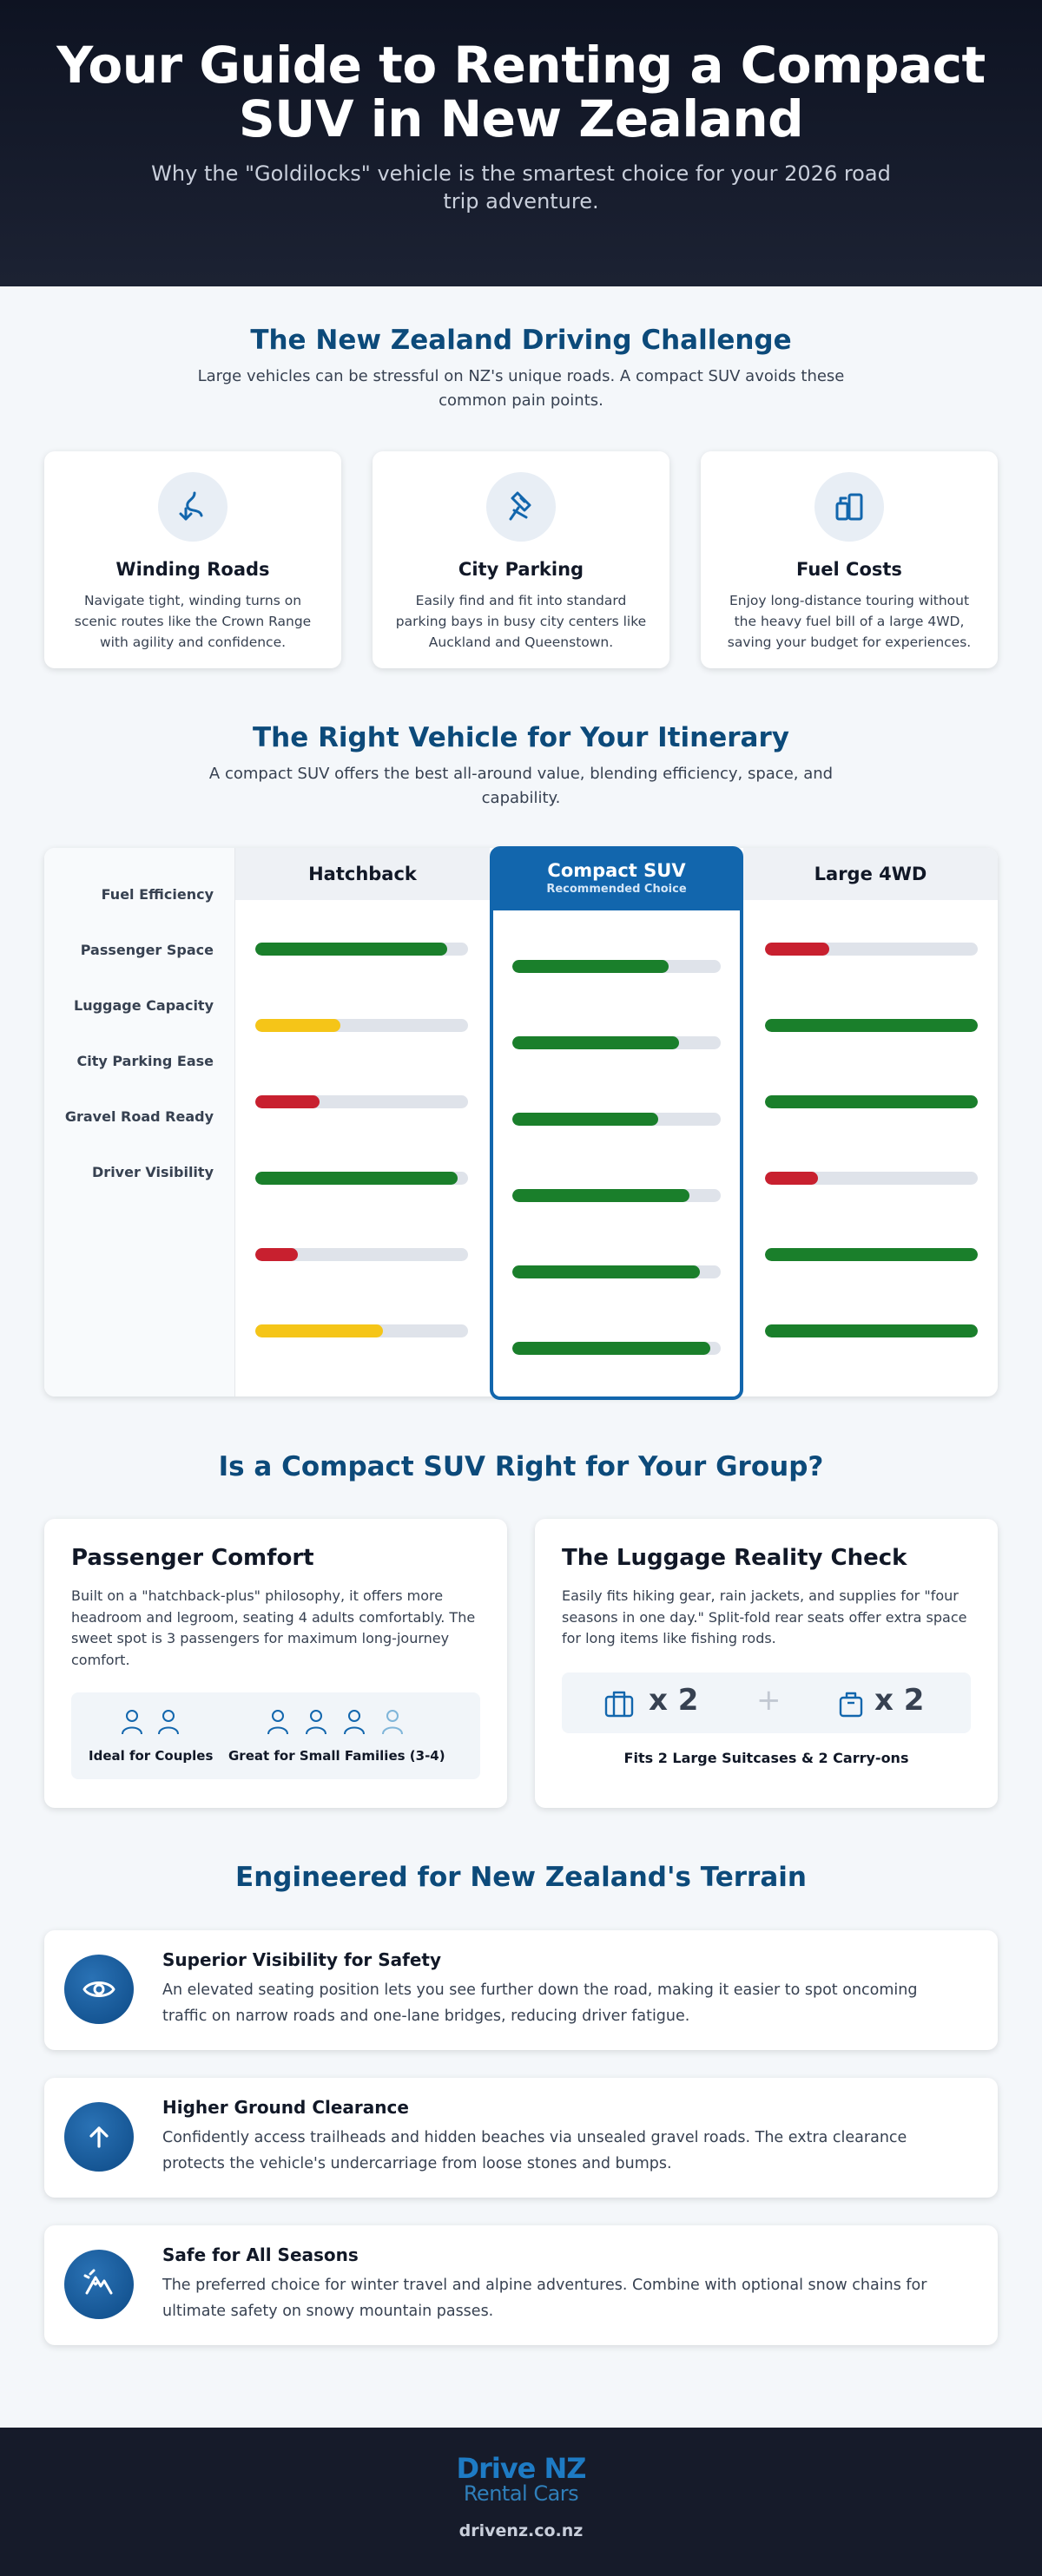 The width and height of the screenshot is (1042, 2576). Describe the element at coordinates (619, 1704) in the screenshot. I see `suitcase-icon` at that location.